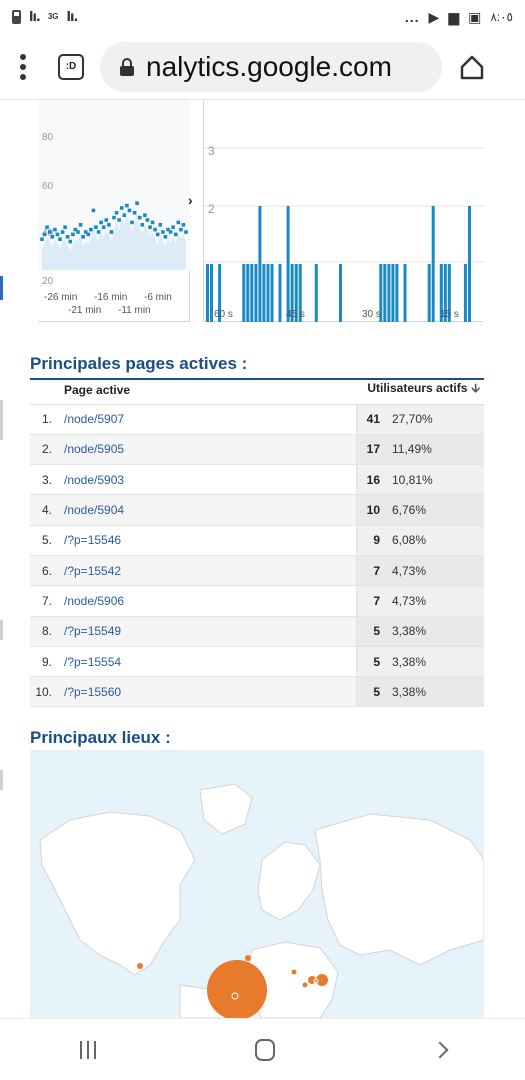  What do you see at coordinates (114, 241) in the screenshot?
I see `minute-area` at bounding box center [114, 241].